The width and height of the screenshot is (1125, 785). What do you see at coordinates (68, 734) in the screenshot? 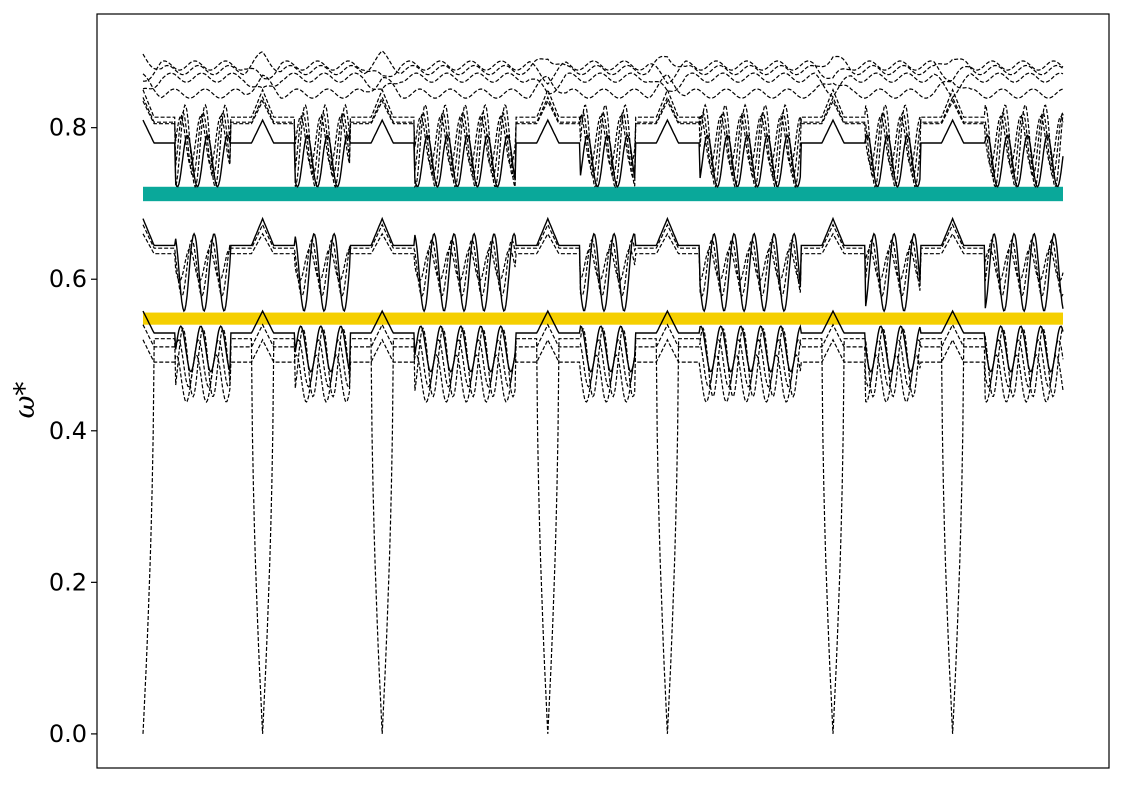
I see `y-tick-label: 0.0` at bounding box center [68, 734].